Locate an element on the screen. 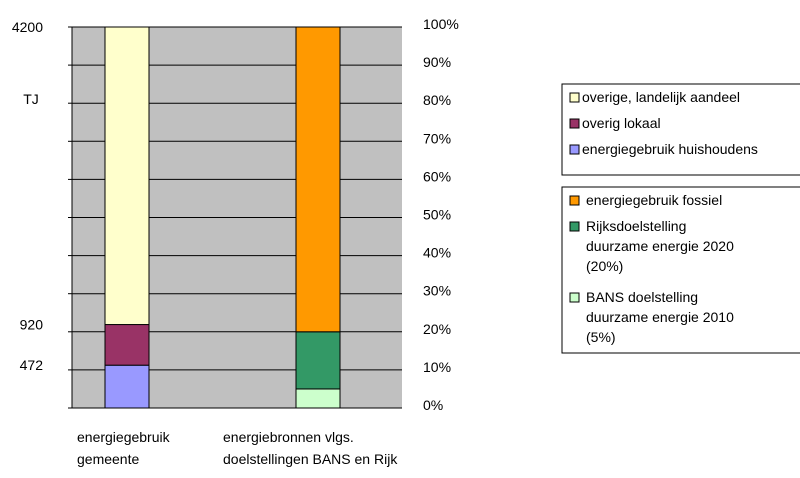  left-tick-label: 472 is located at coordinates (32, 365).